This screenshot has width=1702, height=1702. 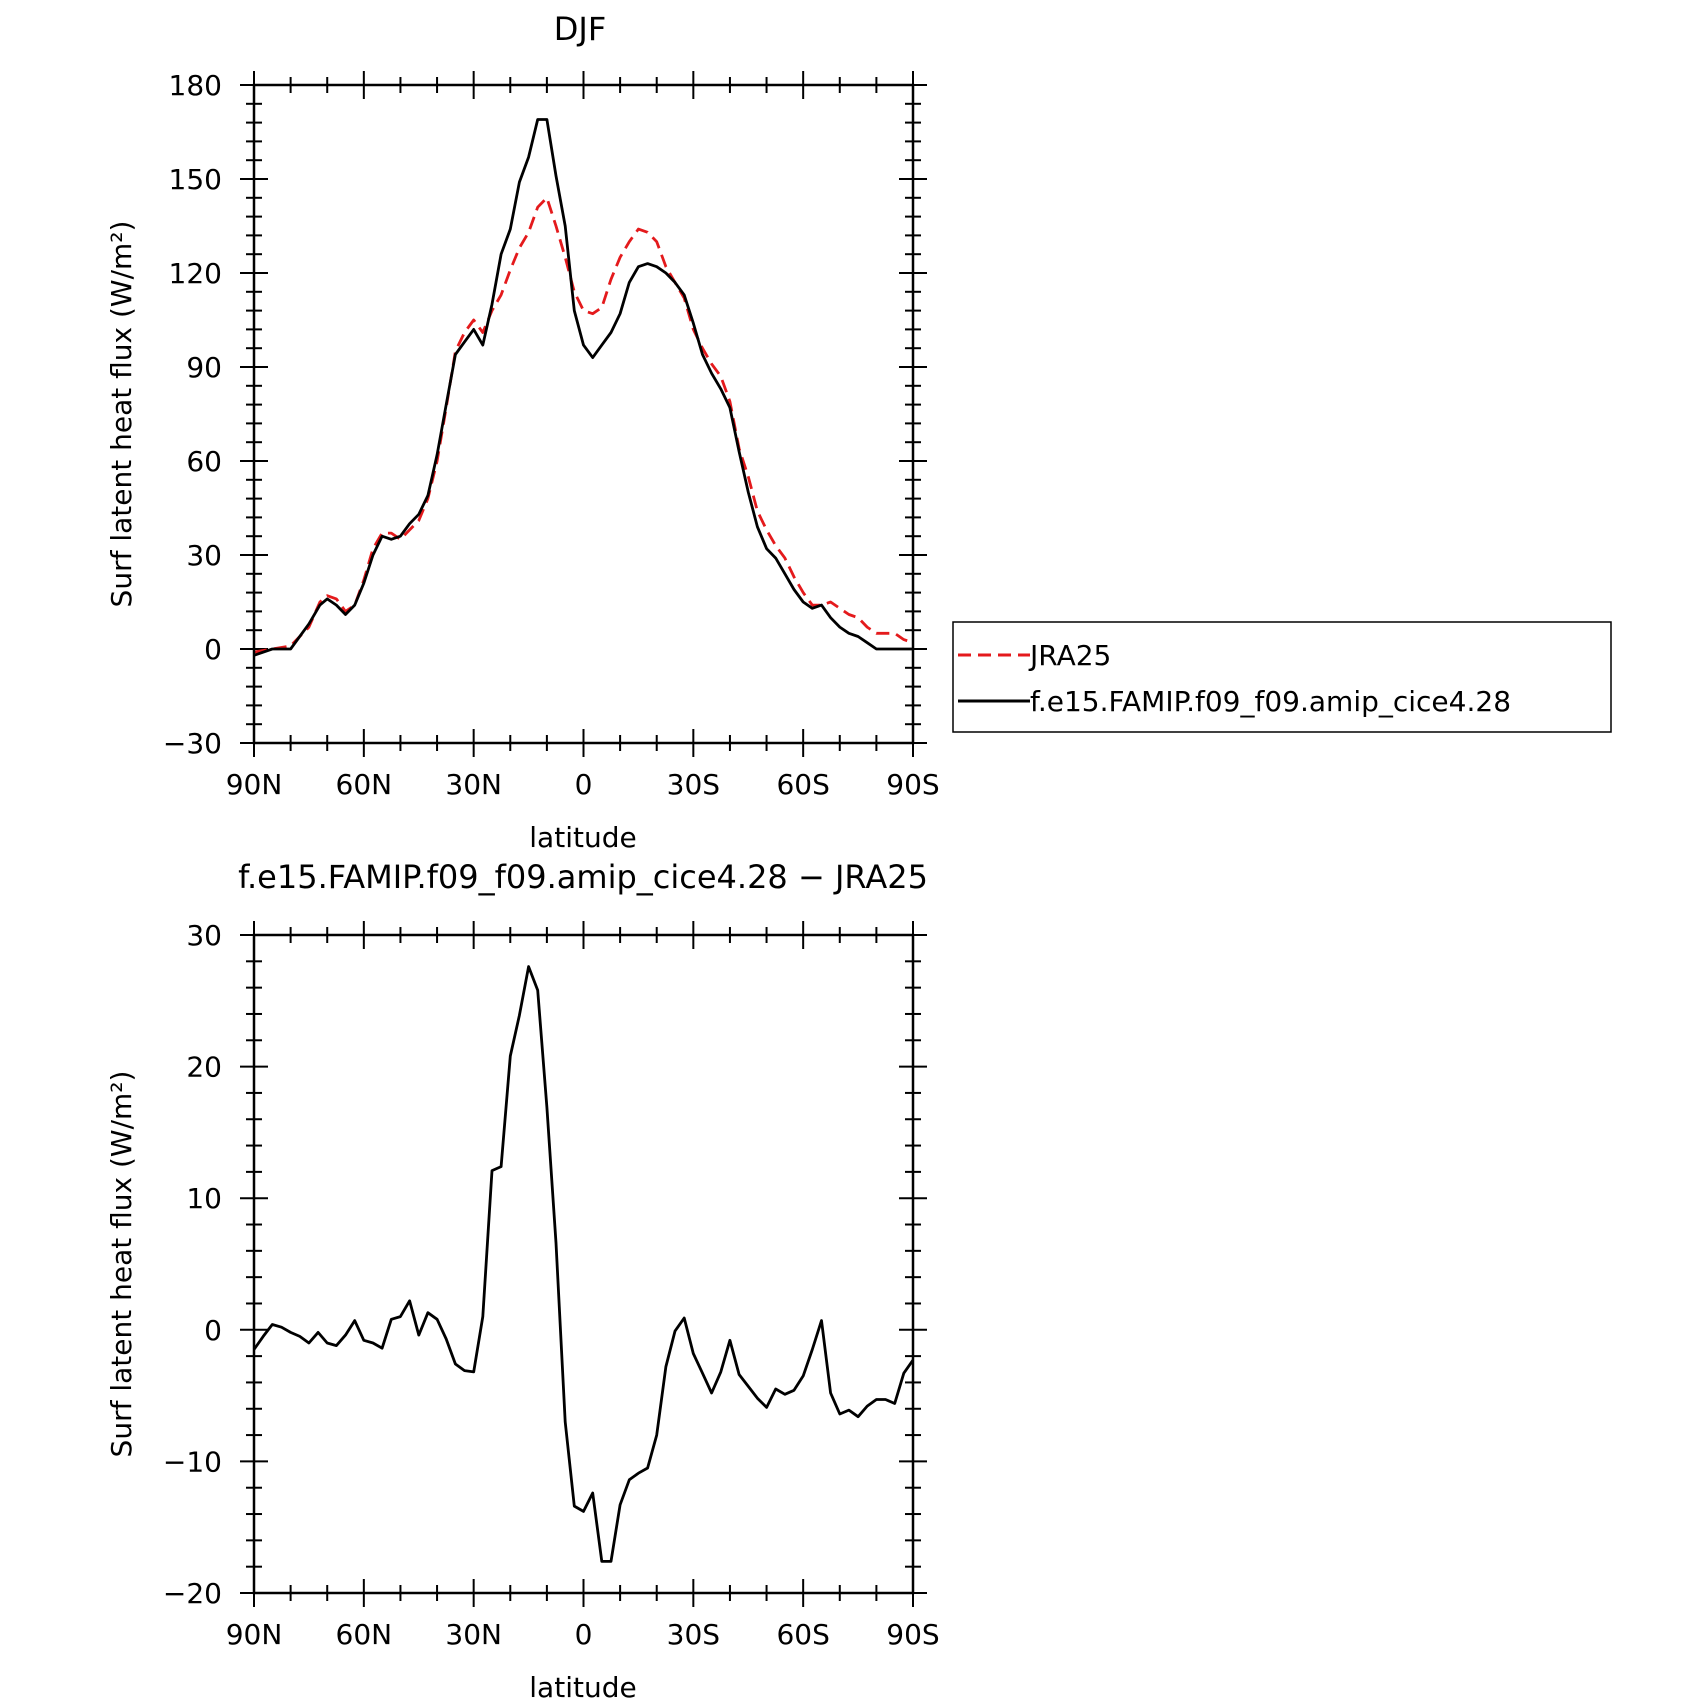 What do you see at coordinates (1069, 655) in the screenshot?
I see `legend-label-jra25: JRA25` at bounding box center [1069, 655].